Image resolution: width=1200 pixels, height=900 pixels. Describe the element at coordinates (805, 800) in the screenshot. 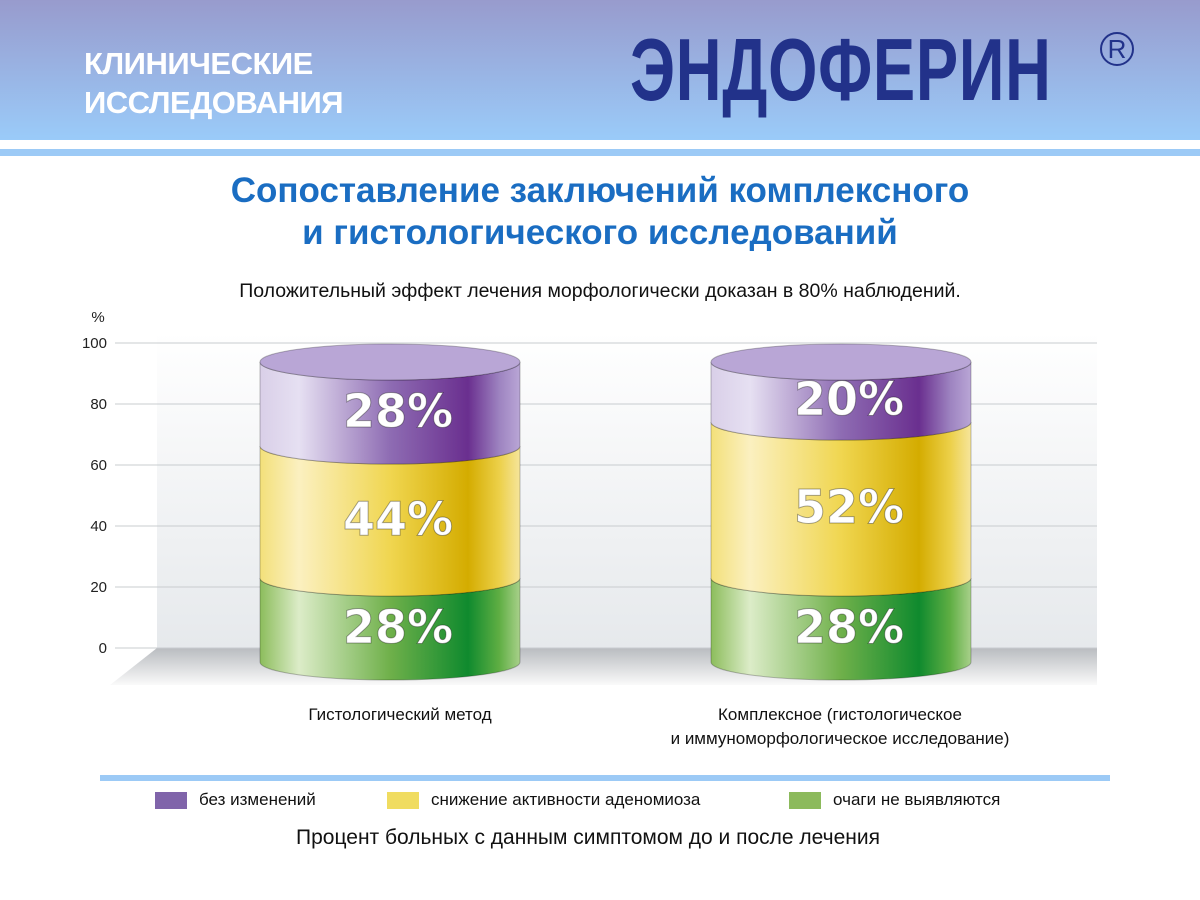

I see `legend-swatch-green` at that location.